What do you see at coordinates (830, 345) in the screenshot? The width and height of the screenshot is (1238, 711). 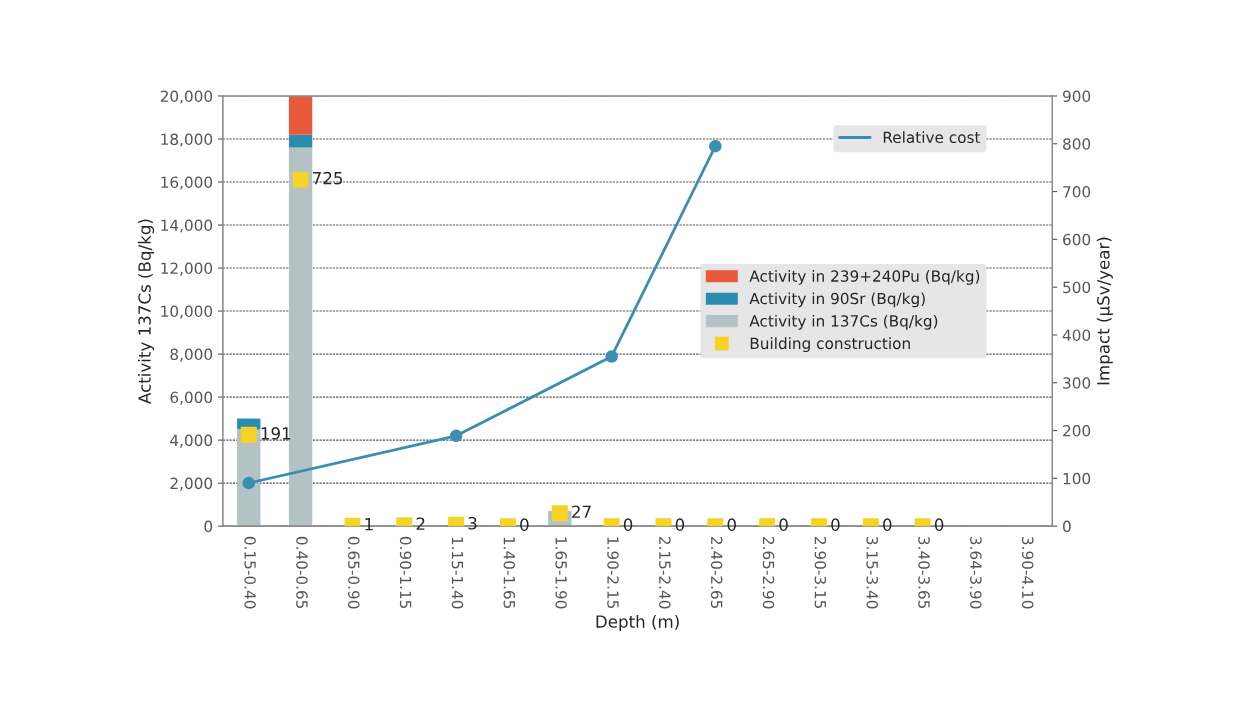 I see `legend-label: Building construction` at bounding box center [830, 345].